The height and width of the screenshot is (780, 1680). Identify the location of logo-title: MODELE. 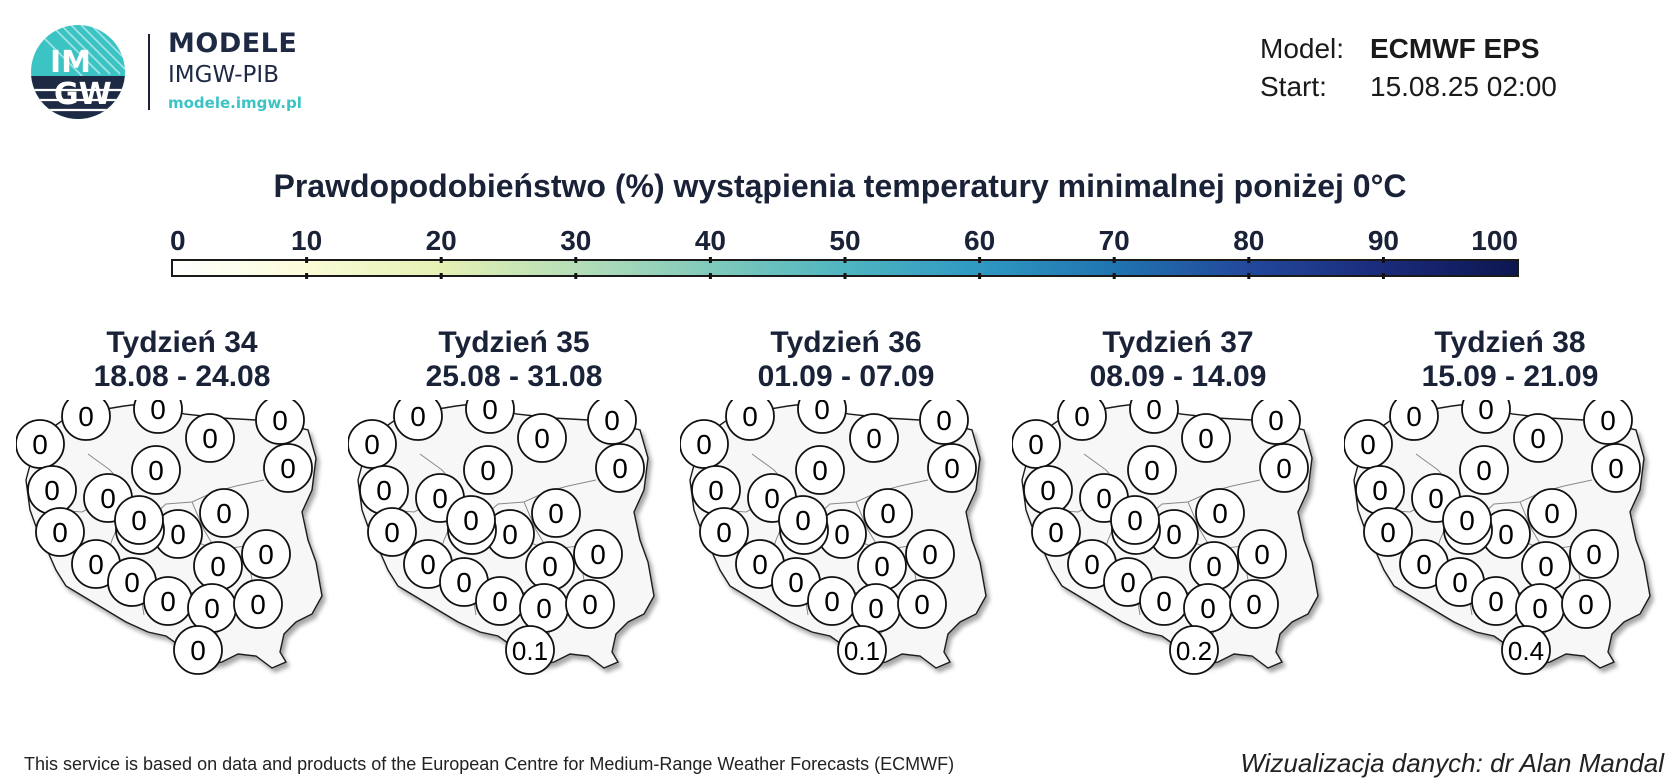
(233, 43).